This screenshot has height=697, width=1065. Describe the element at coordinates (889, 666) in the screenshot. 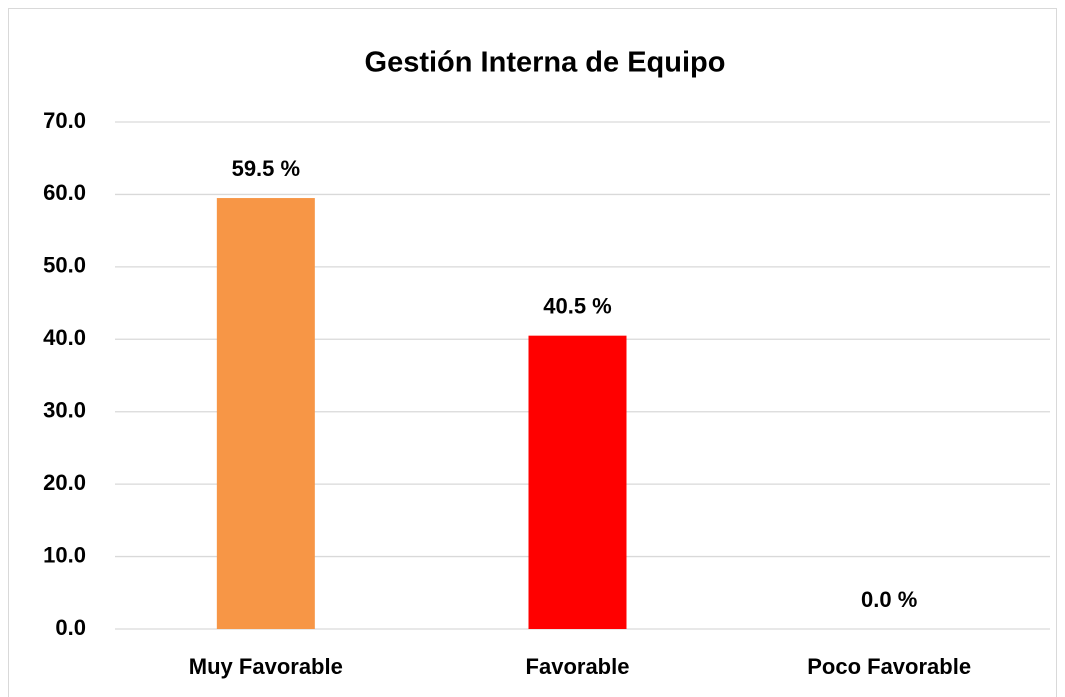

I see `x-tick-label: Poco Favorable` at that location.